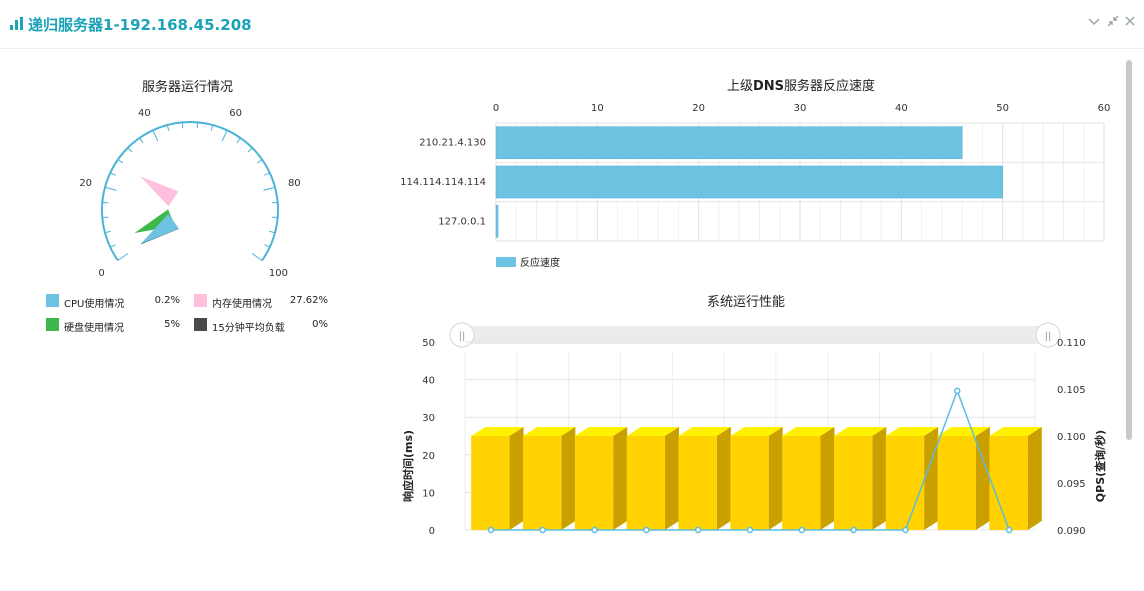 Image resolution: width=1144 pixels, height=591 pixels. Describe the element at coordinates (85, 183) in the screenshot. I see `gauge-tick-label: 20` at that location.